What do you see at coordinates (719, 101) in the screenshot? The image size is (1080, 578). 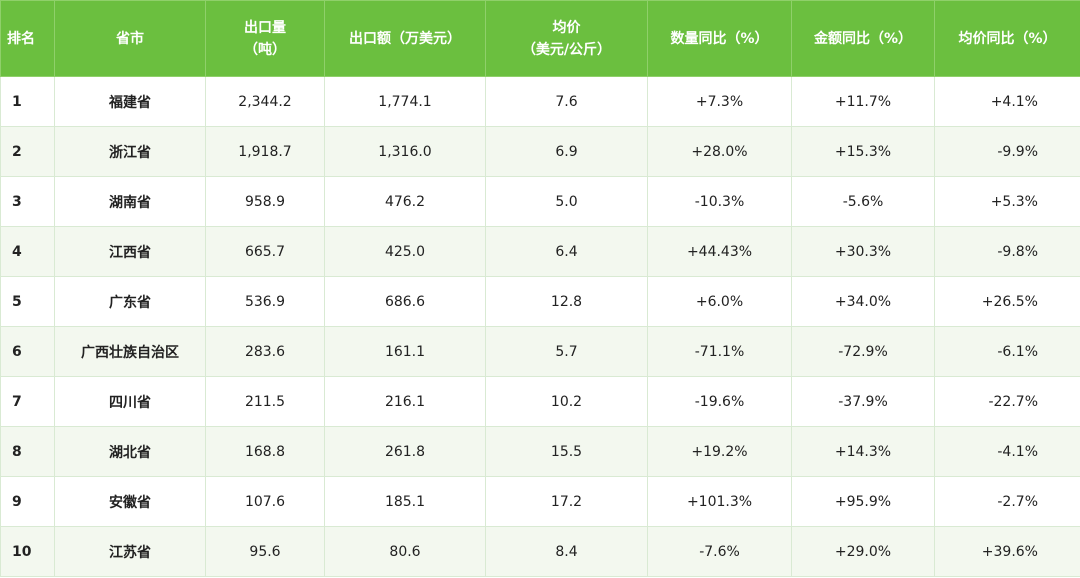 I see `cell-volume-yoy: +7.3%` at bounding box center [719, 101].